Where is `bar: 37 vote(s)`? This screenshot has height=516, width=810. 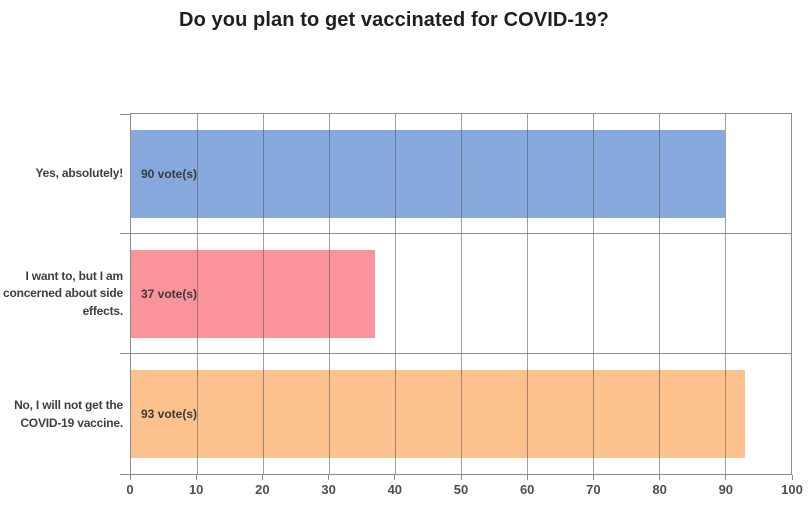 bar: 37 vote(s) is located at coordinates (253, 293).